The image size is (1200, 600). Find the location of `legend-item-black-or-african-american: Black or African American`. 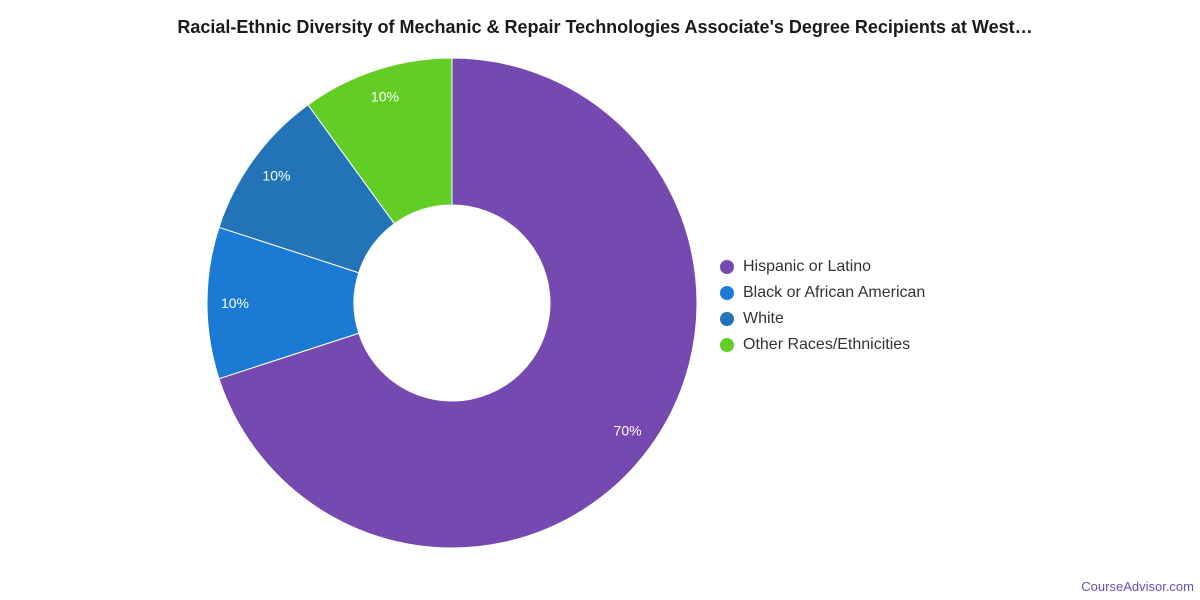

legend-item-black-or-african-american: Black or African American is located at coordinates (822, 293).